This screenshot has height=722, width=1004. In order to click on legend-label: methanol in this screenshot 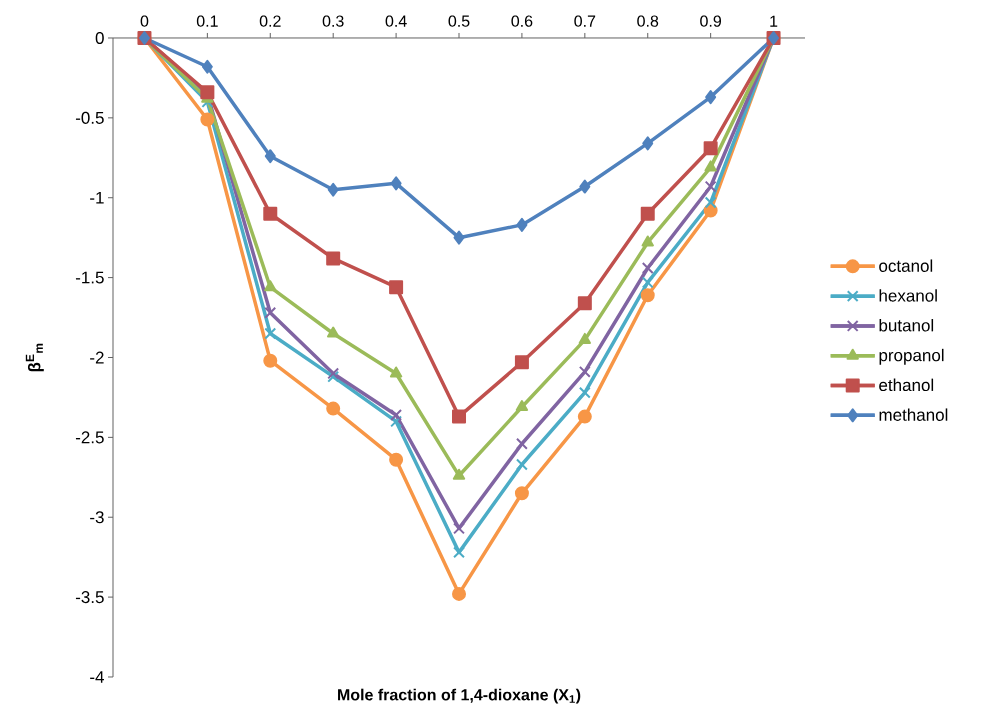, I will do `click(913, 414)`.